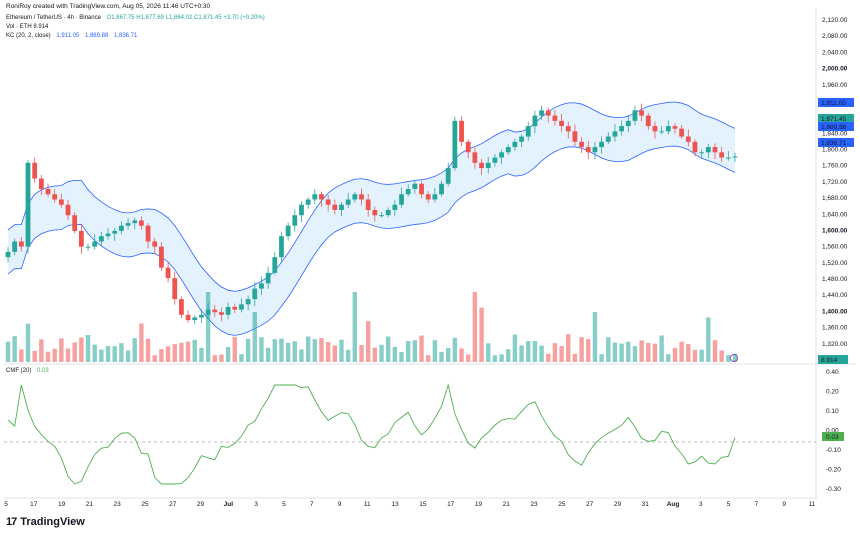  Describe the element at coordinates (835, 182) in the screenshot. I see `price-tick-label: 1,720.00` at that location.